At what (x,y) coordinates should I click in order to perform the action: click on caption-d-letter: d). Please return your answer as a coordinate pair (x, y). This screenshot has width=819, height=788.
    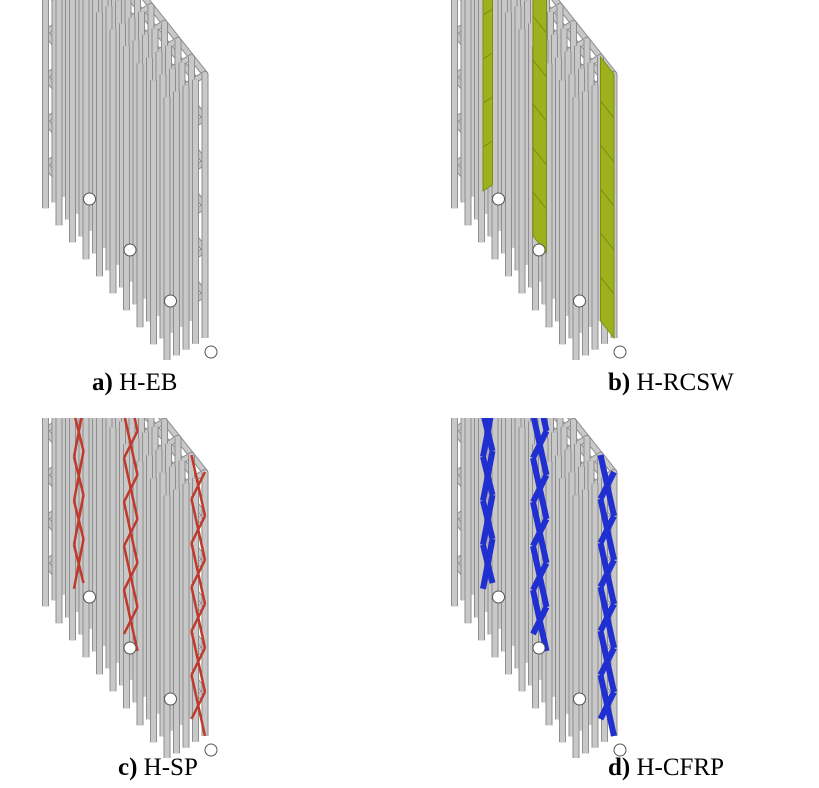
    Looking at the image, I should click on (619, 767).